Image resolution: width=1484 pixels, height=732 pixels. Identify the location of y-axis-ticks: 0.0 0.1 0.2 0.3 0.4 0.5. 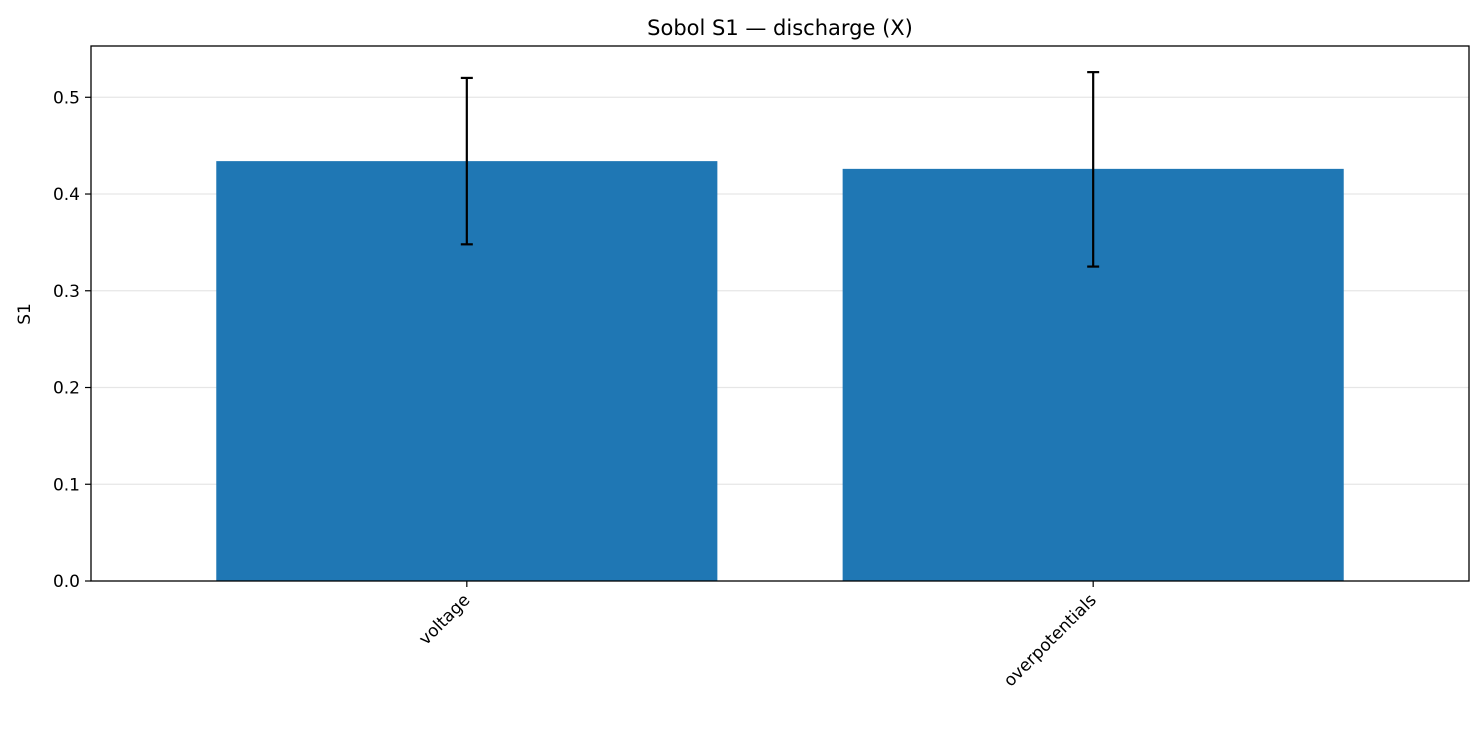
(72, 340).